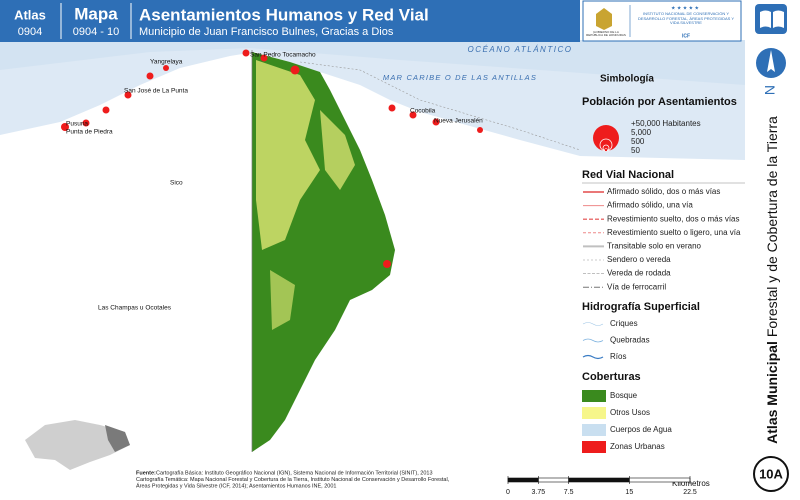  I want to click on header-bar, so click(290, 21).